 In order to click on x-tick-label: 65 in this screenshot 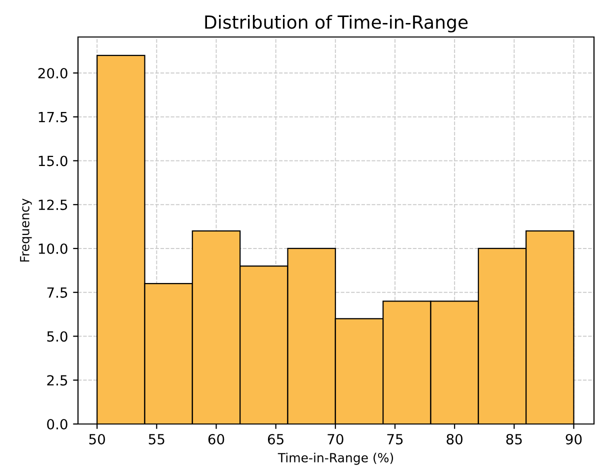, I will do `click(276, 439)`.